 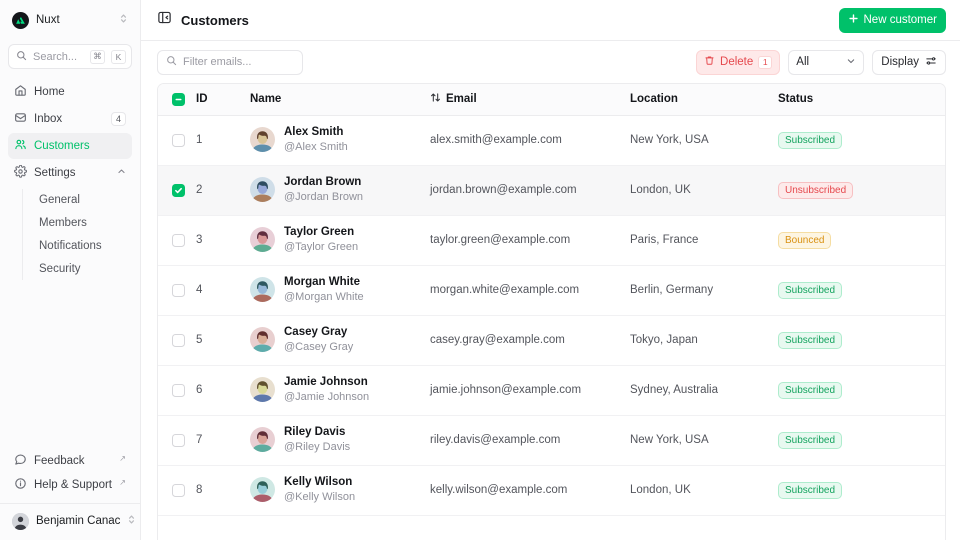 What do you see at coordinates (497, 340) in the screenshot?
I see `row-email: casey.gray@example.com` at bounding box center [497, 340].